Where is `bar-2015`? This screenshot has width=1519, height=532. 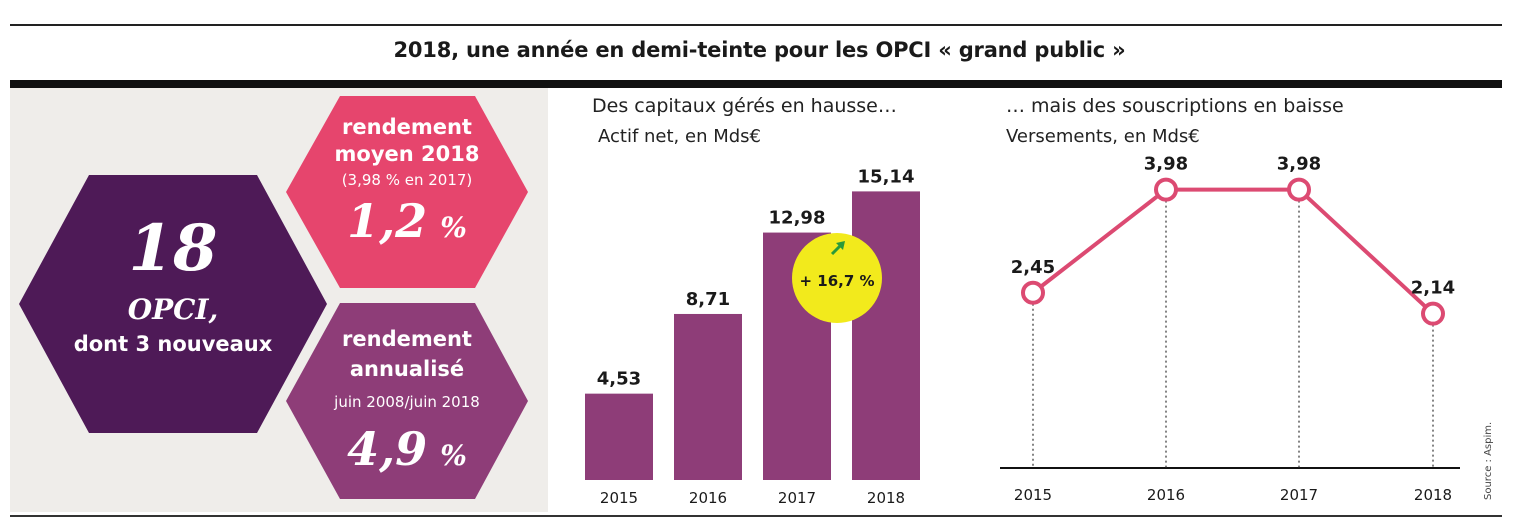
bar-2015 is located at coordinates (619, 436).